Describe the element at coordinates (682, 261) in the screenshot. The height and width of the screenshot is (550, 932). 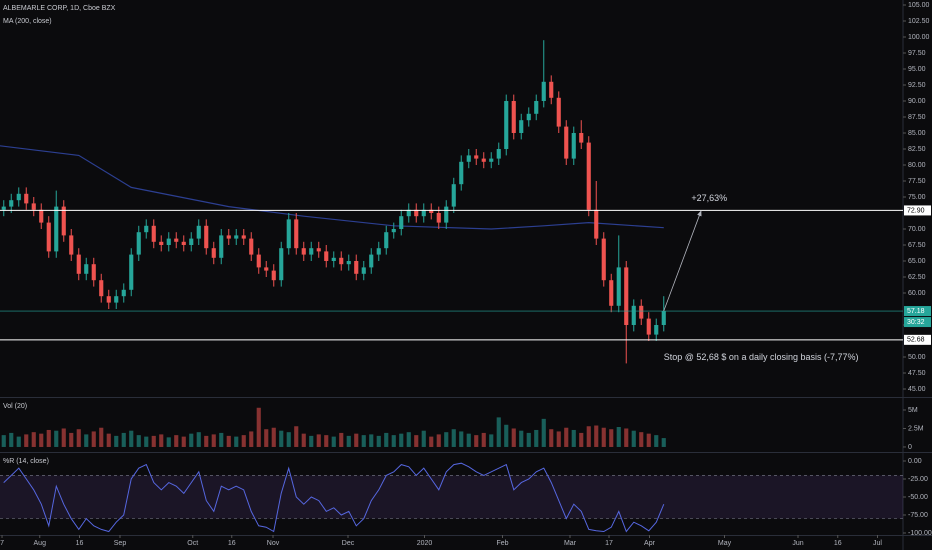
I see `target-arrow` at that location.